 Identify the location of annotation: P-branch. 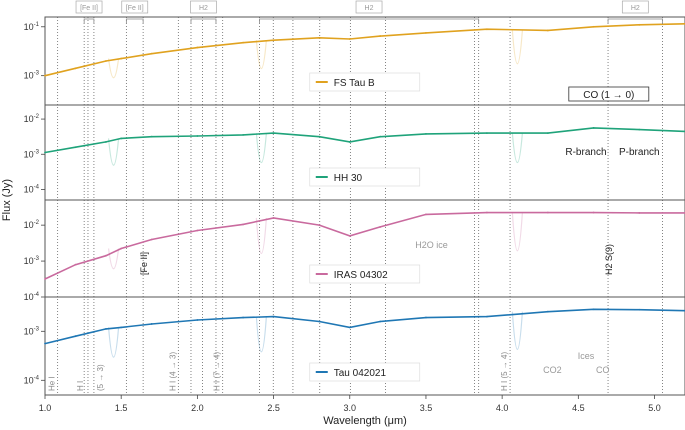
(639, 152).